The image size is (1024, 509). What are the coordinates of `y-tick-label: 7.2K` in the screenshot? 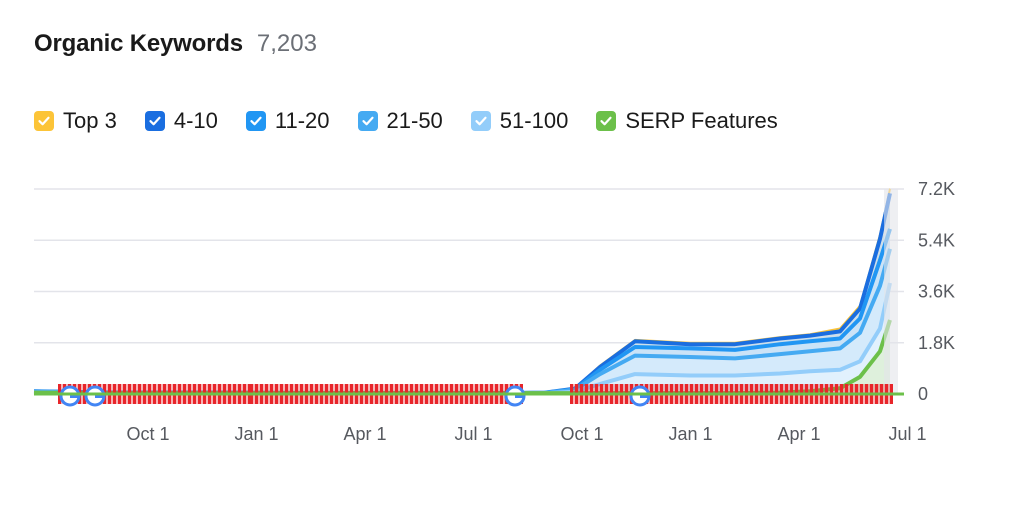 It's located at (936, 189).